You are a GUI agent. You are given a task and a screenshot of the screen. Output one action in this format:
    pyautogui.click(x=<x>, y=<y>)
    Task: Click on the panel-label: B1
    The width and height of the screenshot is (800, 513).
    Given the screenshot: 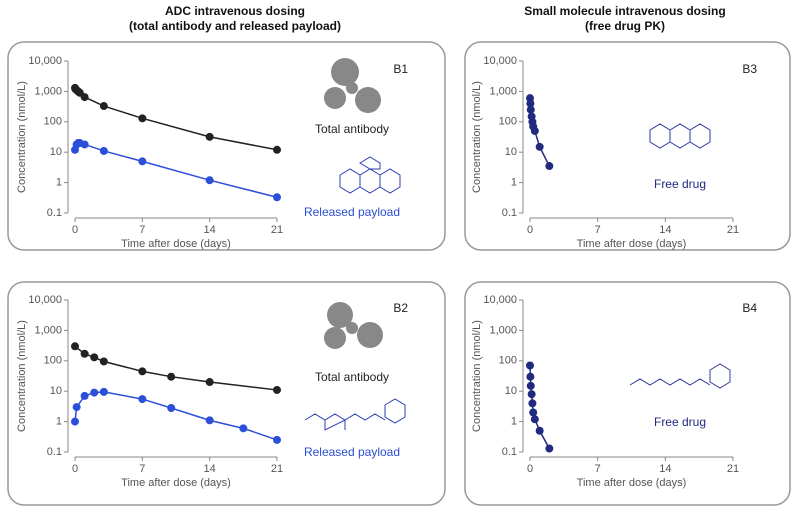 What is the action you would take?
    pyautogui.click(x=400, y=69)
    